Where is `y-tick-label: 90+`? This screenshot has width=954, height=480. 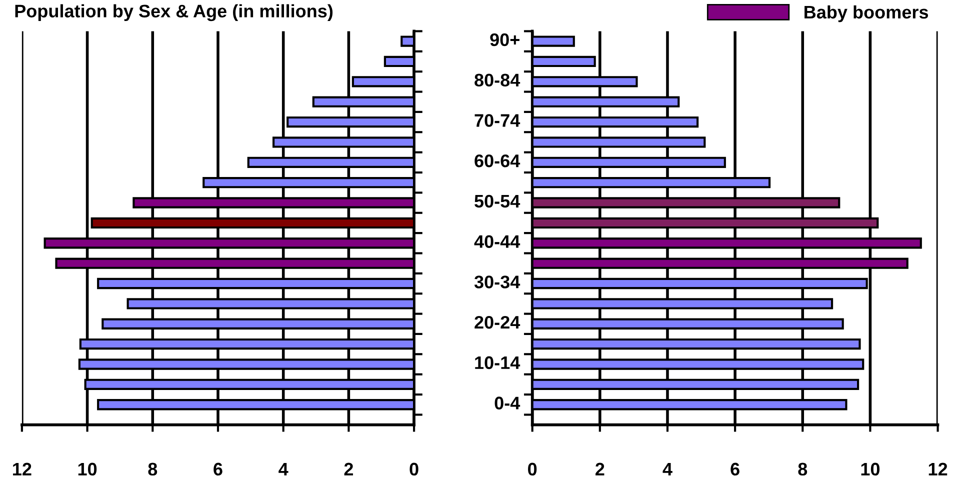 y-tick-label: 90+ is located at coordinates (505, 39).